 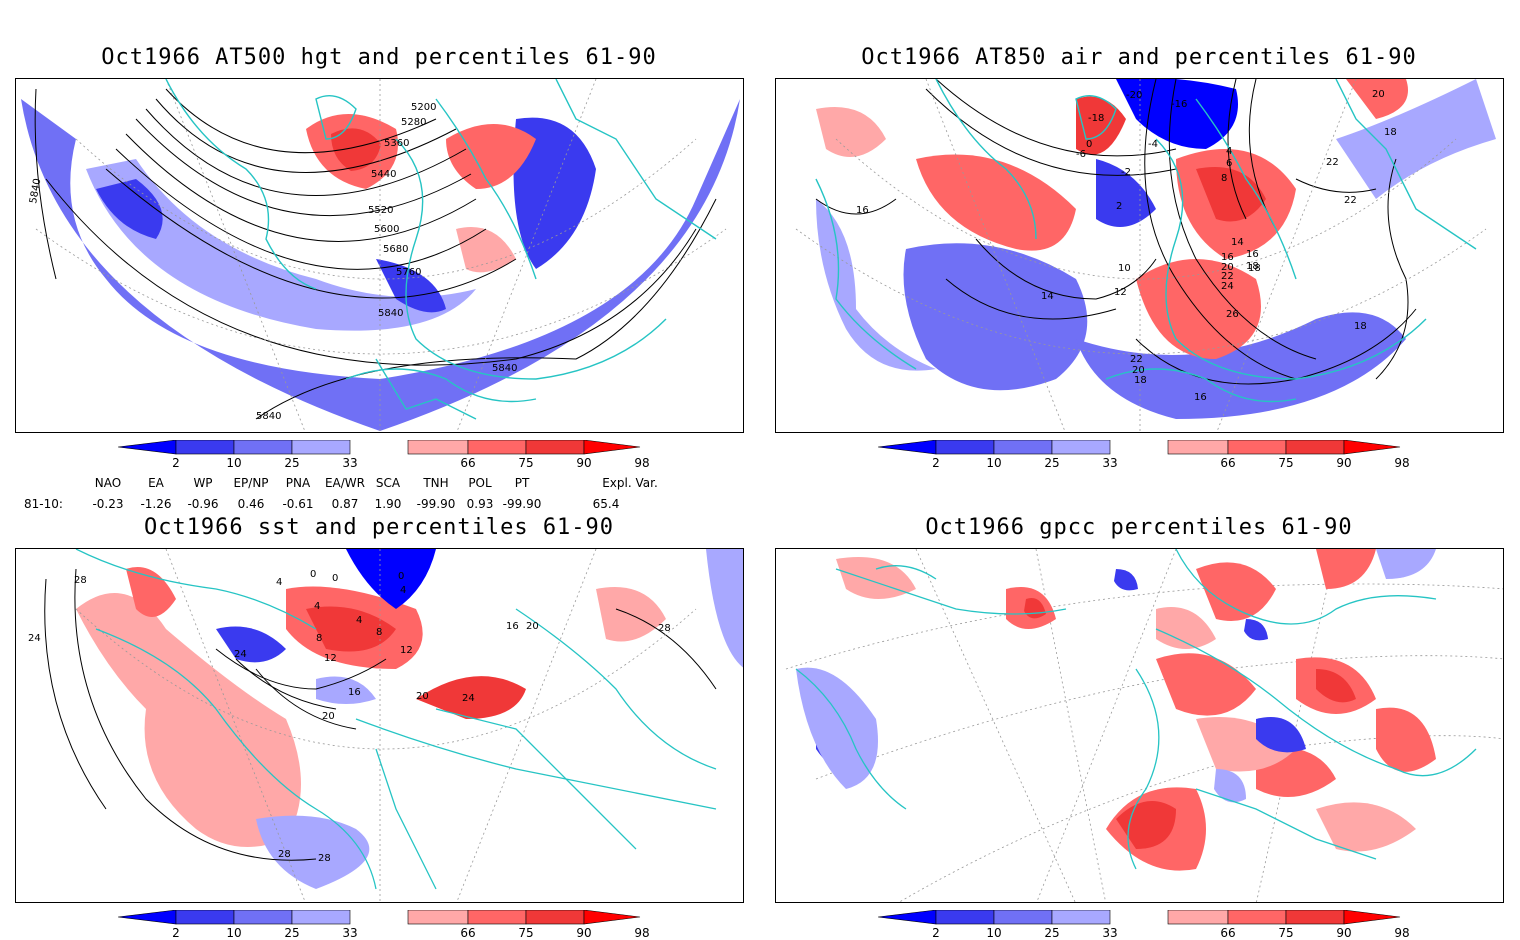 What do you see at coordinates (411, 286) in the screenshot?
I see `shade-blue-iberia` at bounding box center [411, 286].